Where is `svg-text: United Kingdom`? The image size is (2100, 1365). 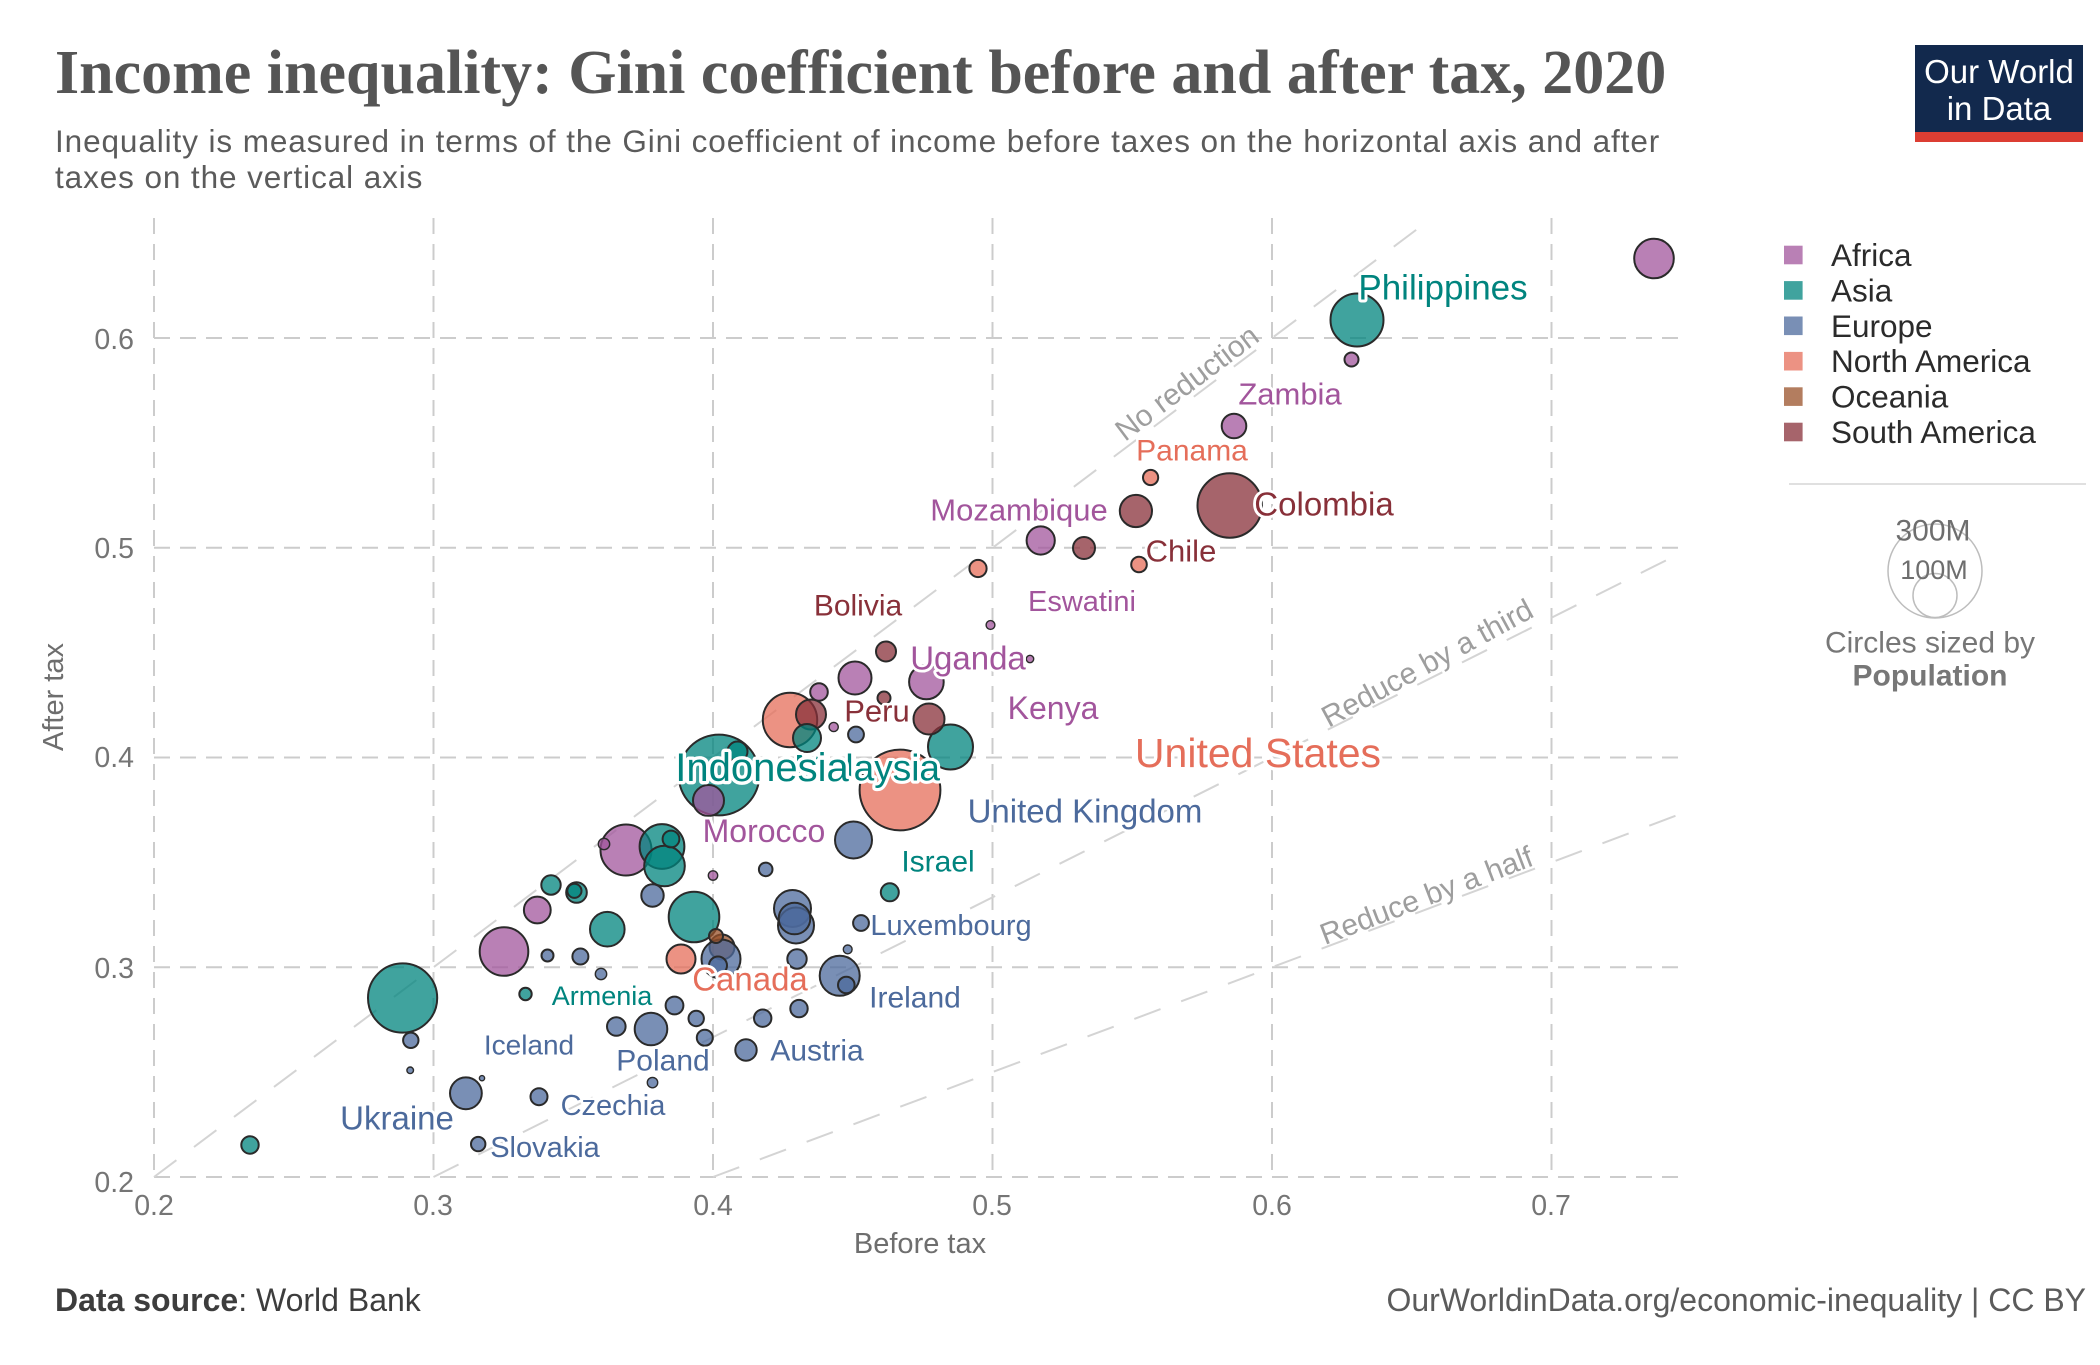 svg-text: United Kingdom is located at coordinates (1085, 811).